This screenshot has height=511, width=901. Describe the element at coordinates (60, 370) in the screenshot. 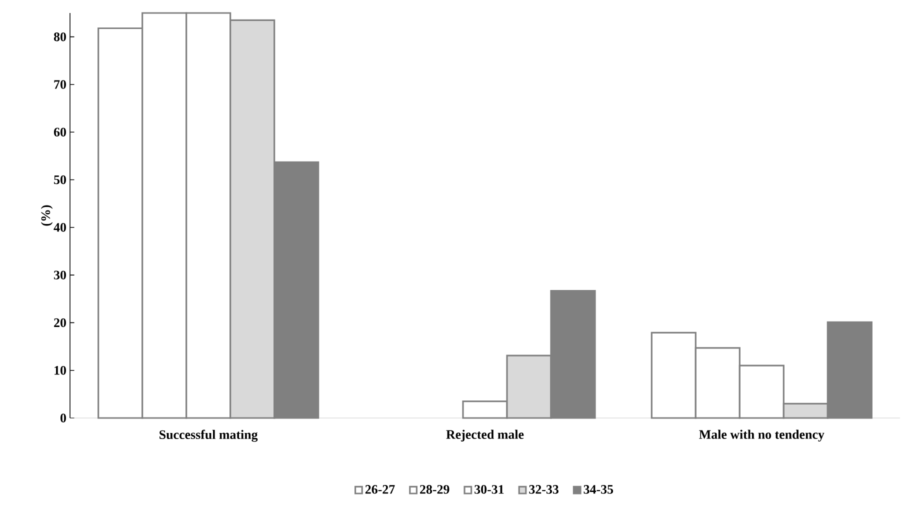

I see `y-tick-label: 10` at that location.